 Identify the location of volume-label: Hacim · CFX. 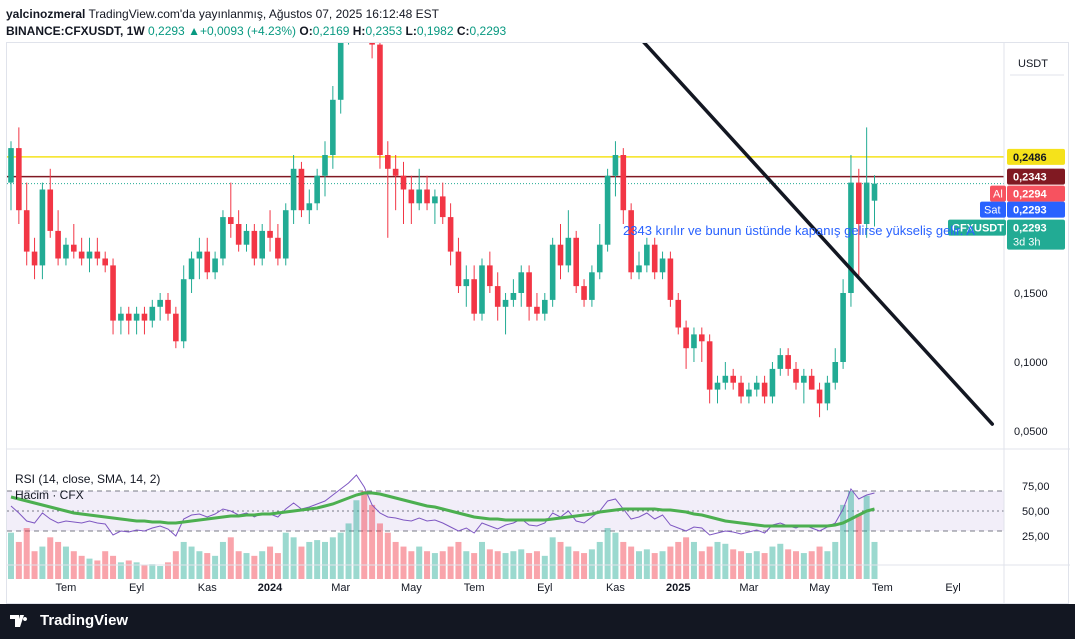
(49, 495).